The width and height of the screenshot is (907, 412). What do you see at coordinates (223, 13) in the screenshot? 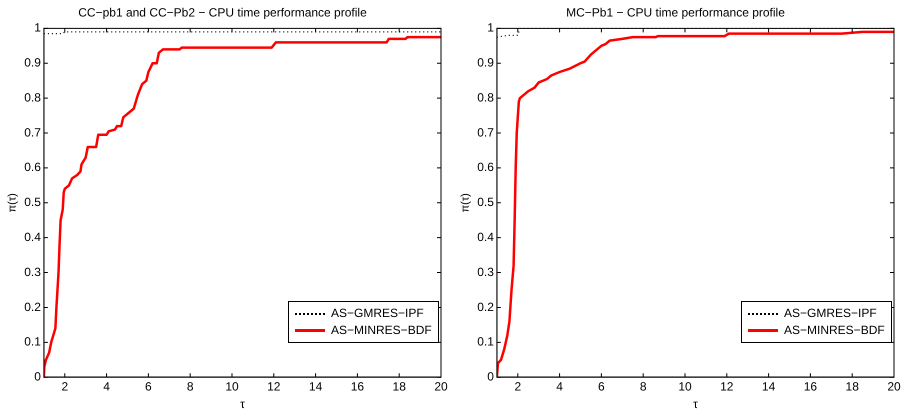
I see `chart-title: CC−pb1 and CC−Pb2 − CPU time performance profile` at bounding box center [223, 13].